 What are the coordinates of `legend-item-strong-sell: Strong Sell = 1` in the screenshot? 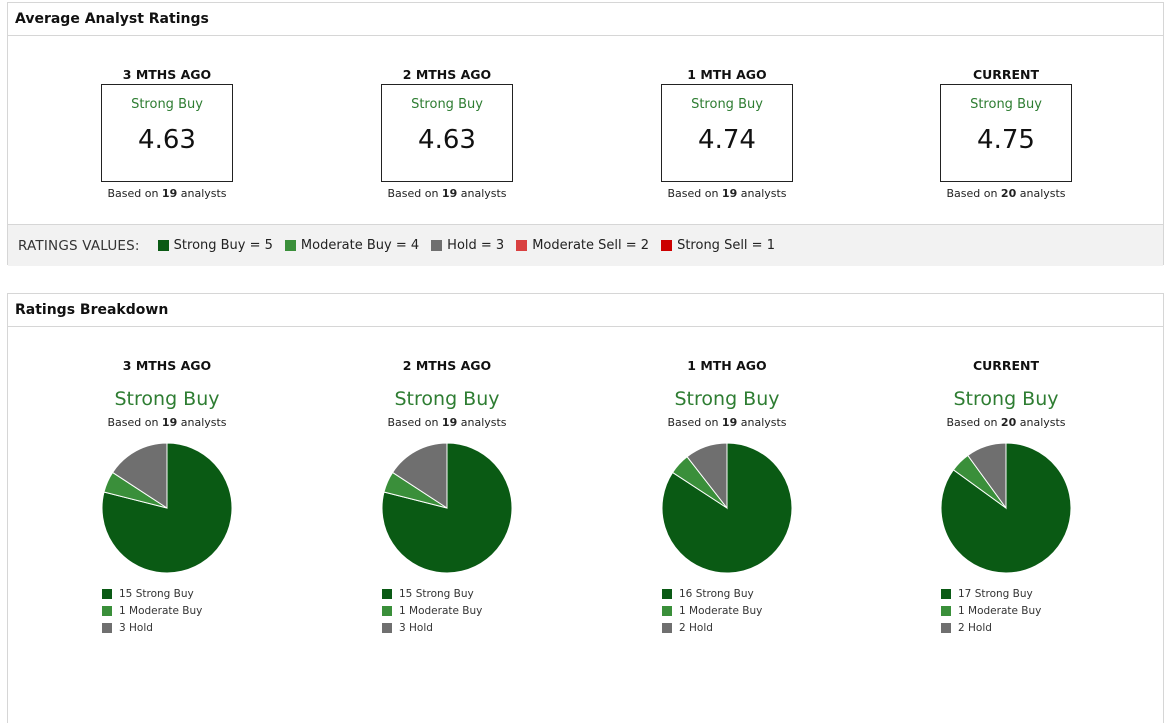 It's located at (718, 245).